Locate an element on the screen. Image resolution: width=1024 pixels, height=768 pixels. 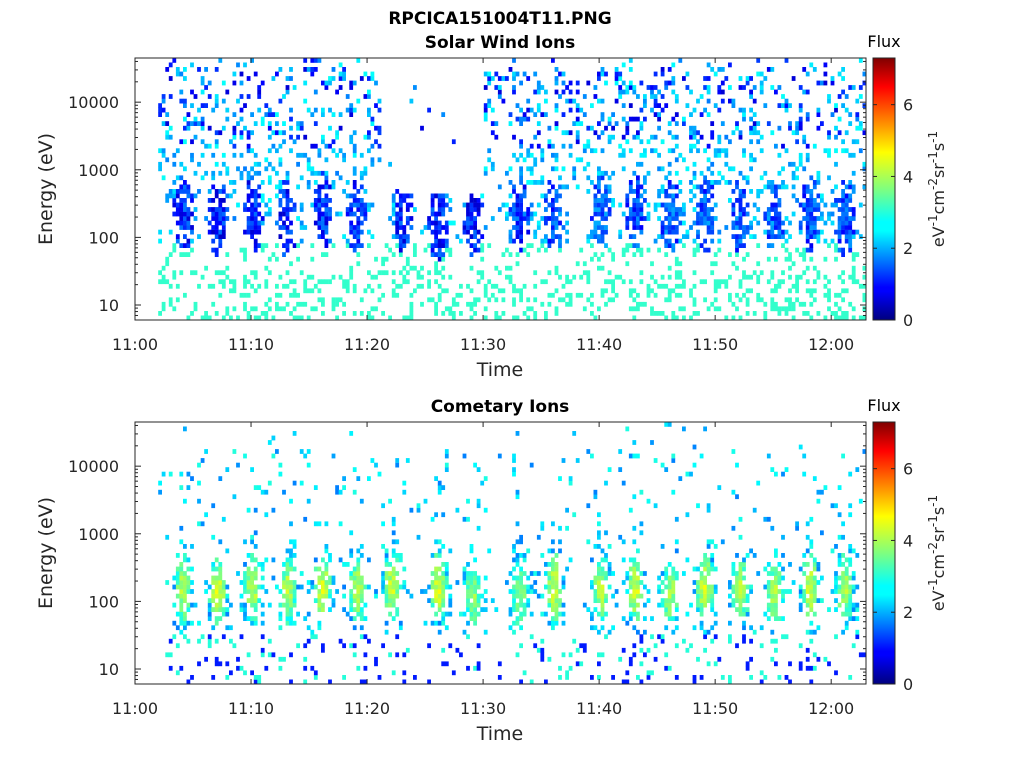
x-tick-label: 11:00 is located at coordinates (135, 708).